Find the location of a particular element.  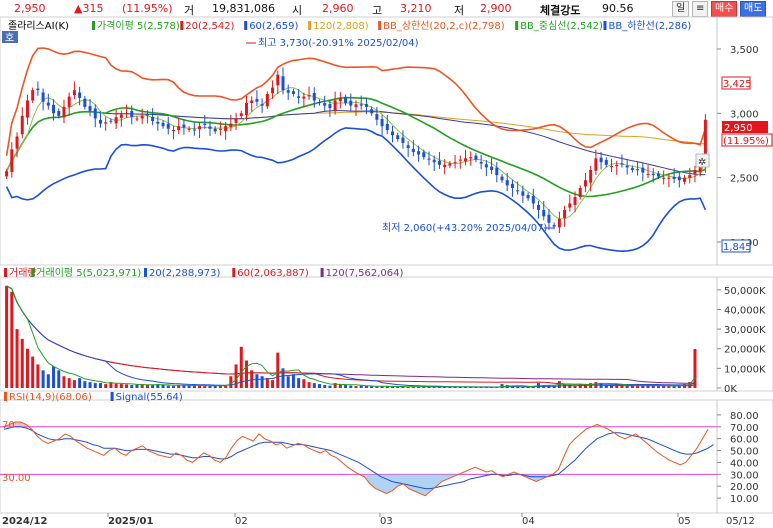

gear-icon: ✲ is located at coordinates (702, 162).